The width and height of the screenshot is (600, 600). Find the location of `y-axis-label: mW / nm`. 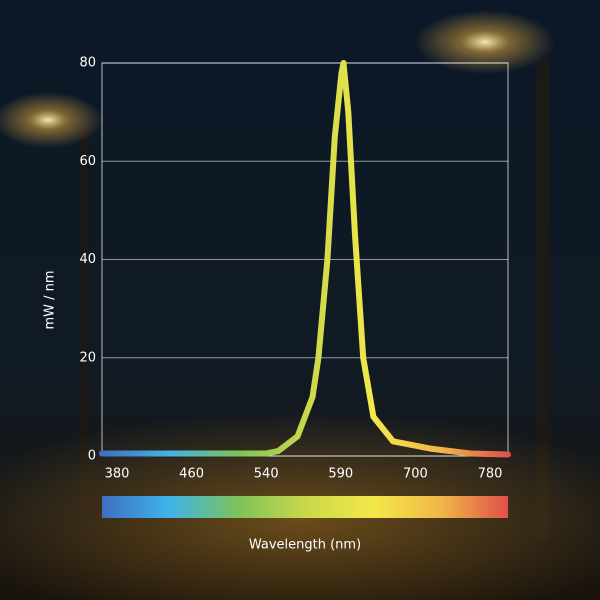

y-axis-label: mW / nm is located at coordinates (50, 299).